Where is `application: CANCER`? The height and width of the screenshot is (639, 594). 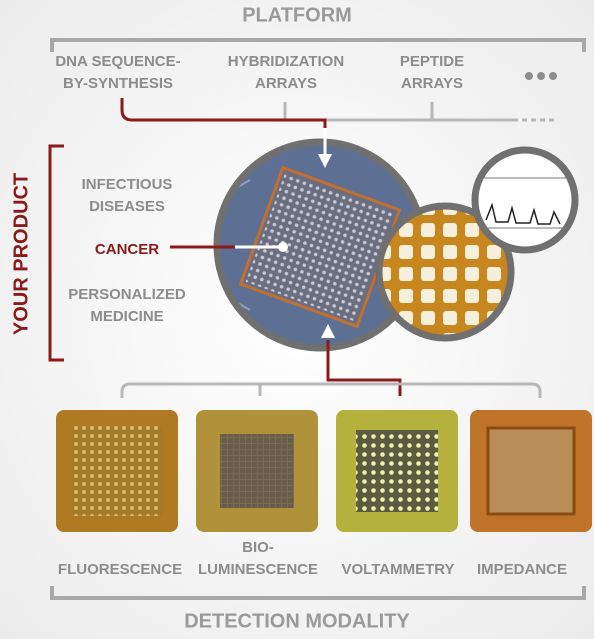
application: CANCER is located at coordinates (127, 249).